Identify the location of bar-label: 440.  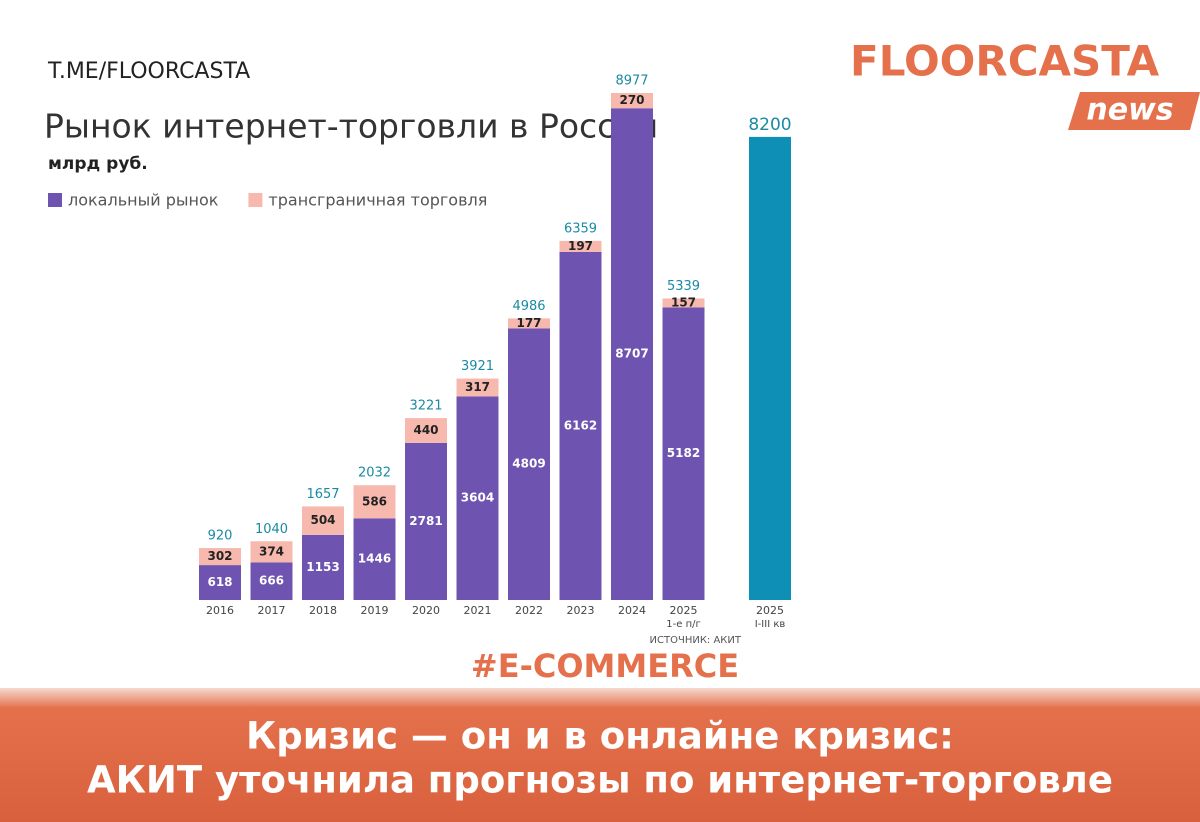
(425, 430).